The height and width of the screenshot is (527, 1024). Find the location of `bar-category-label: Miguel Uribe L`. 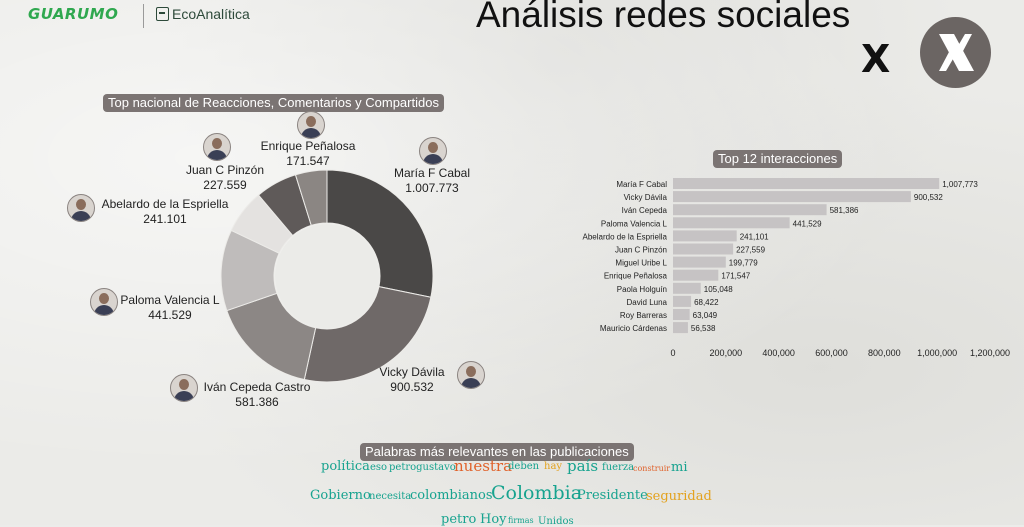

bar-category-label: Miguel Uribe L is located at coordinates (641, 263).